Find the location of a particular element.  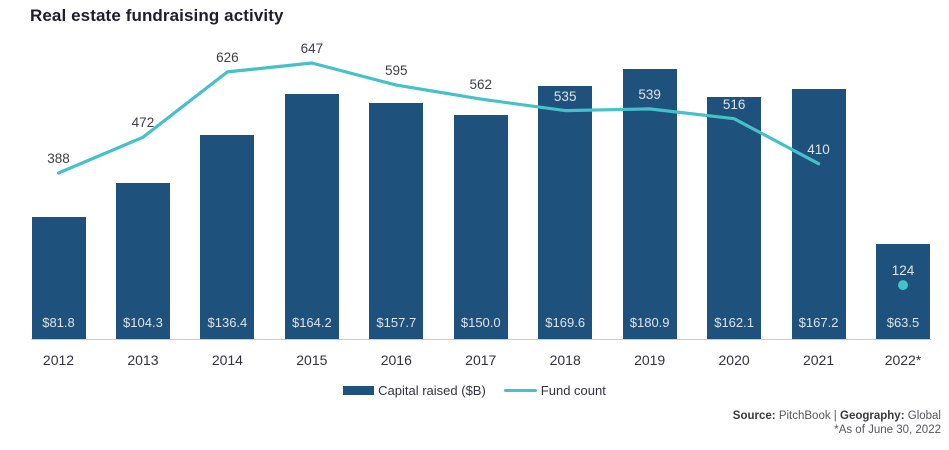

capital-raised-value-label: $169.6 is located at coordinates (565, 322).